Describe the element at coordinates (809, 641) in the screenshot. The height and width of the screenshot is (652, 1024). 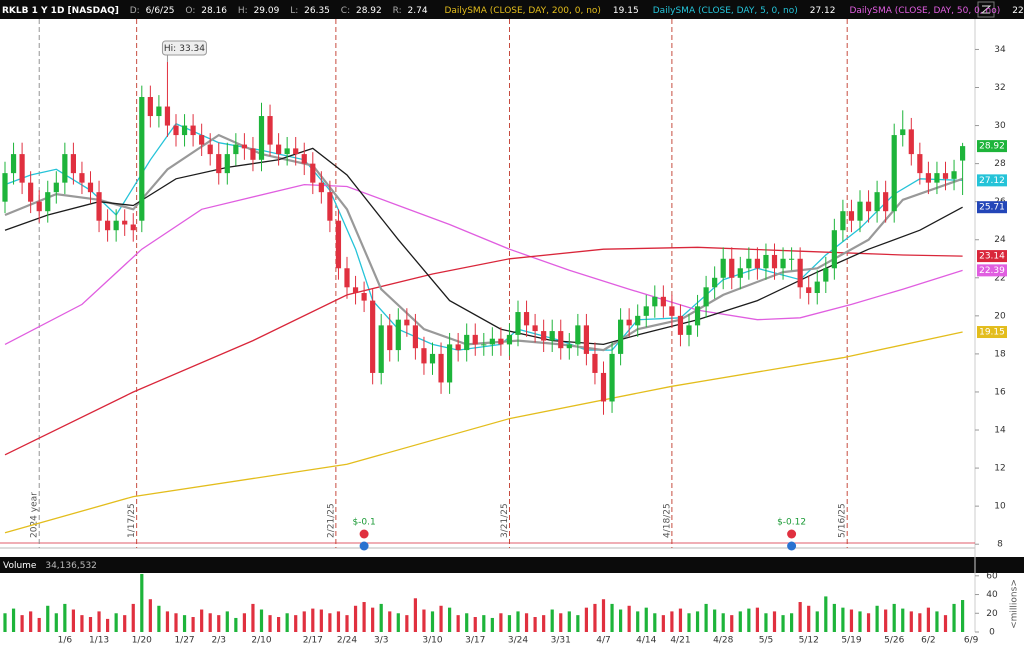
I see `x-tick-label: 5/12` at that location.